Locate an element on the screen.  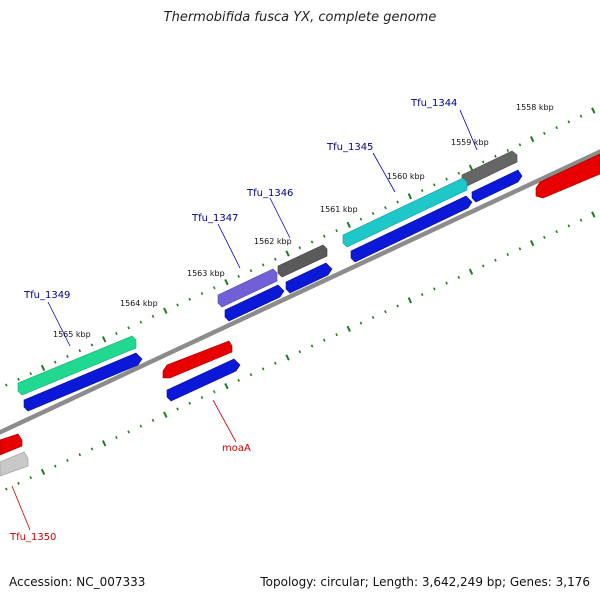
tick-label-1562: 1562 kbp is located at coordinates (273, 241).